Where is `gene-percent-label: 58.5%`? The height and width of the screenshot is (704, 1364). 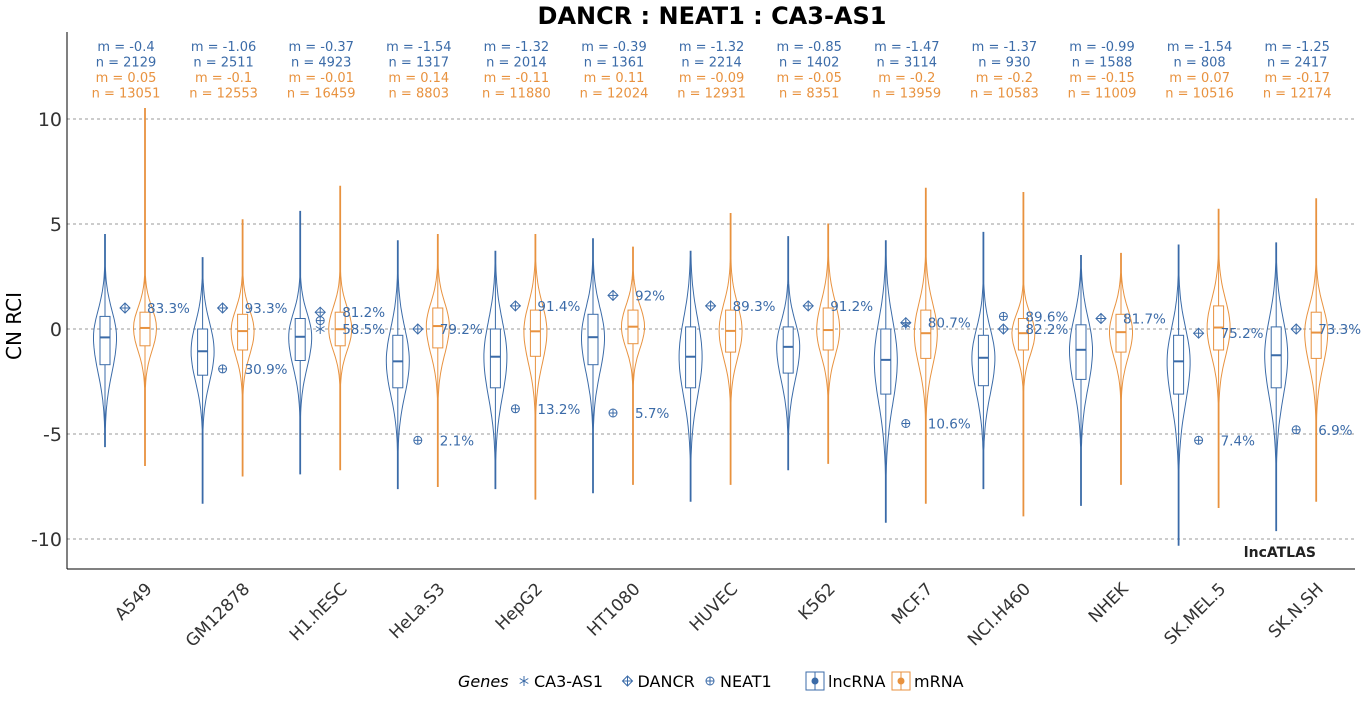
gene-percent-label: 58.5% is located at coordinates (363, 330).